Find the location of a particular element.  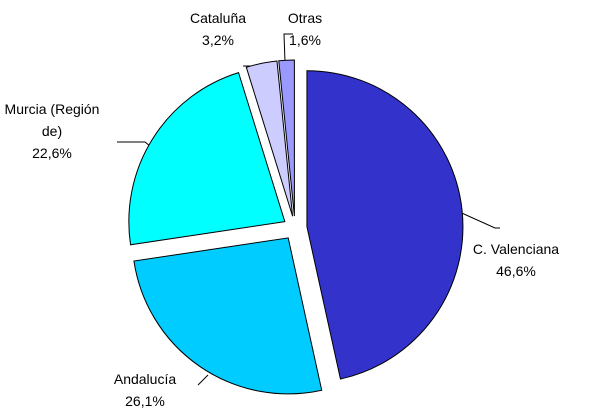

value-label: 46,6% is located at coordinates (516, 271).